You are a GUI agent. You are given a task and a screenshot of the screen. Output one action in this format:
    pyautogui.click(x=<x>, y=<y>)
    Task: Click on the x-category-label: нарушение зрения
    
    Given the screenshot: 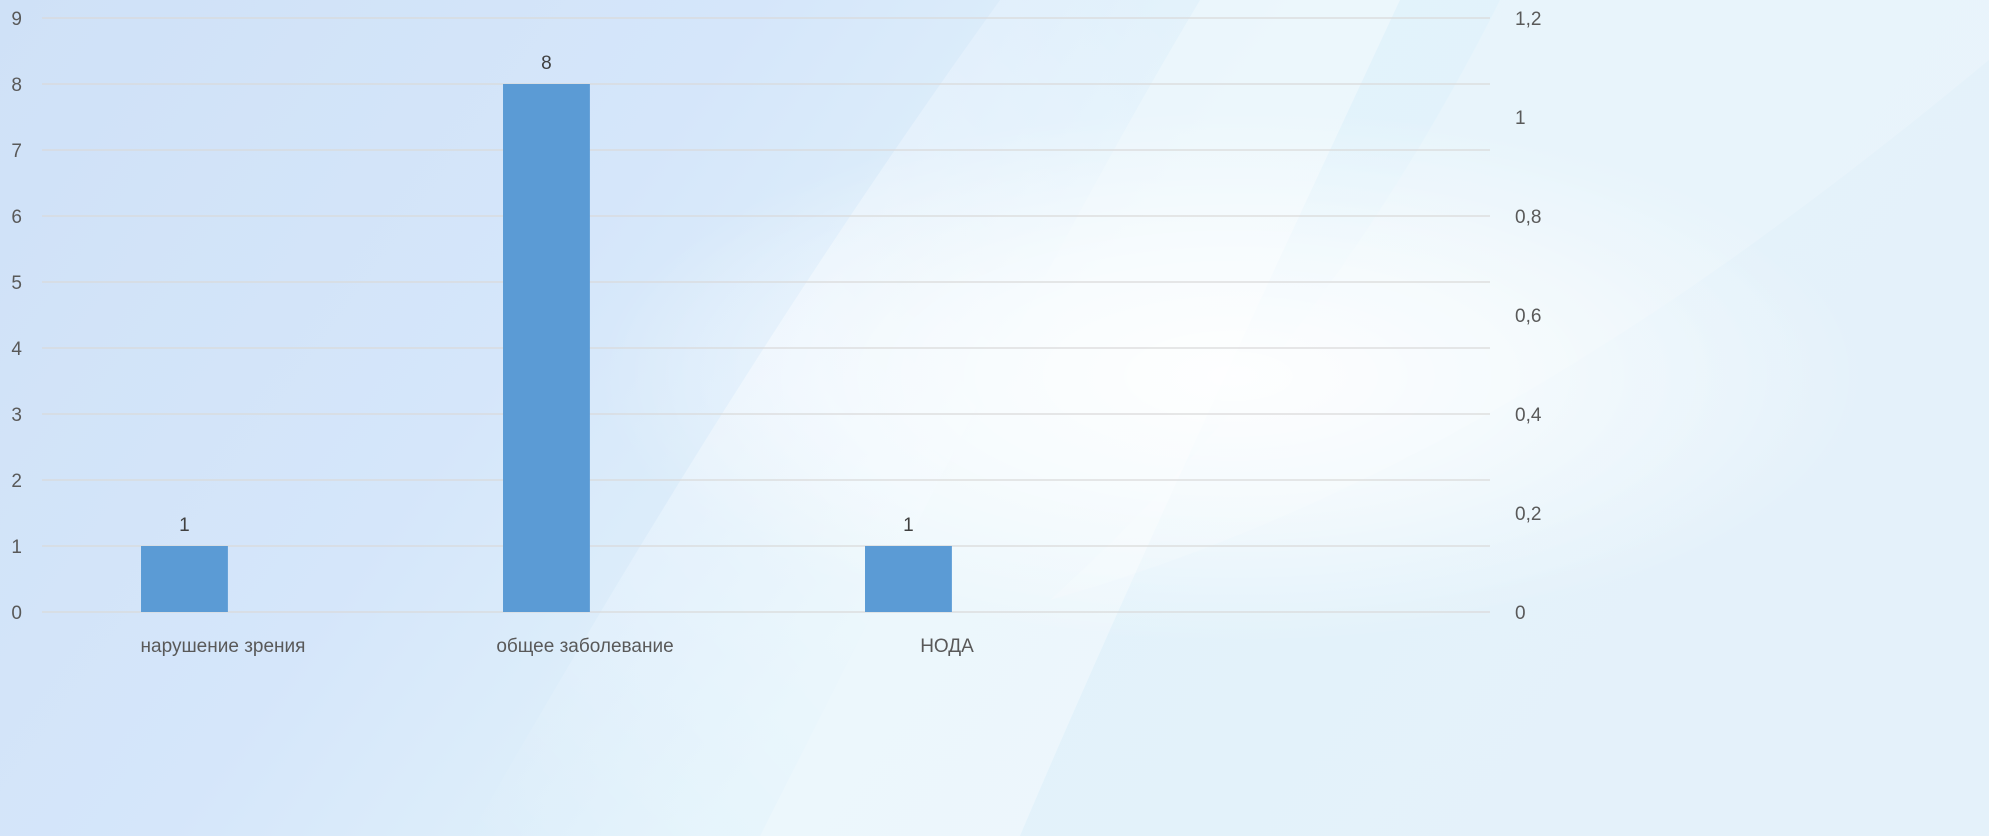 What is the action you would take?
    pyautogui.click(x=223, y=646)
    